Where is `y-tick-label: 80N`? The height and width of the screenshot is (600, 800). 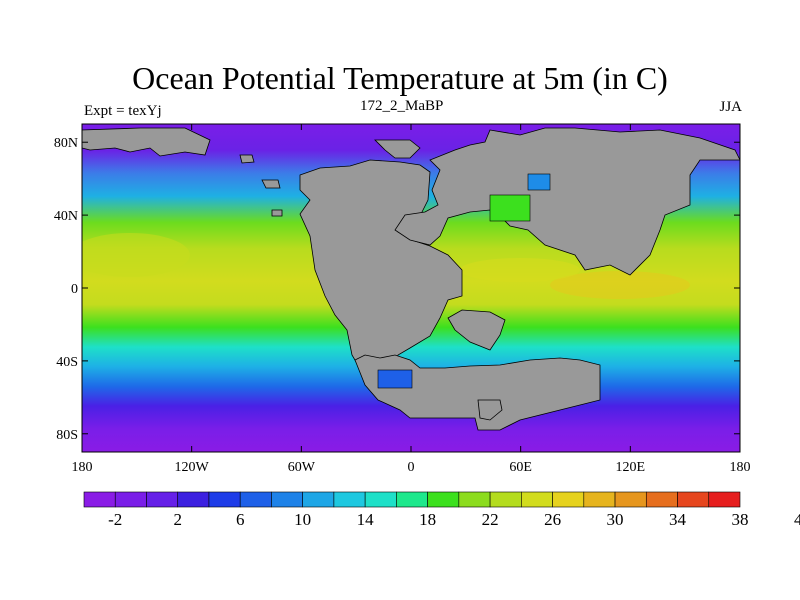
y-tick-label: 80N is located at coordinates (66, 143).